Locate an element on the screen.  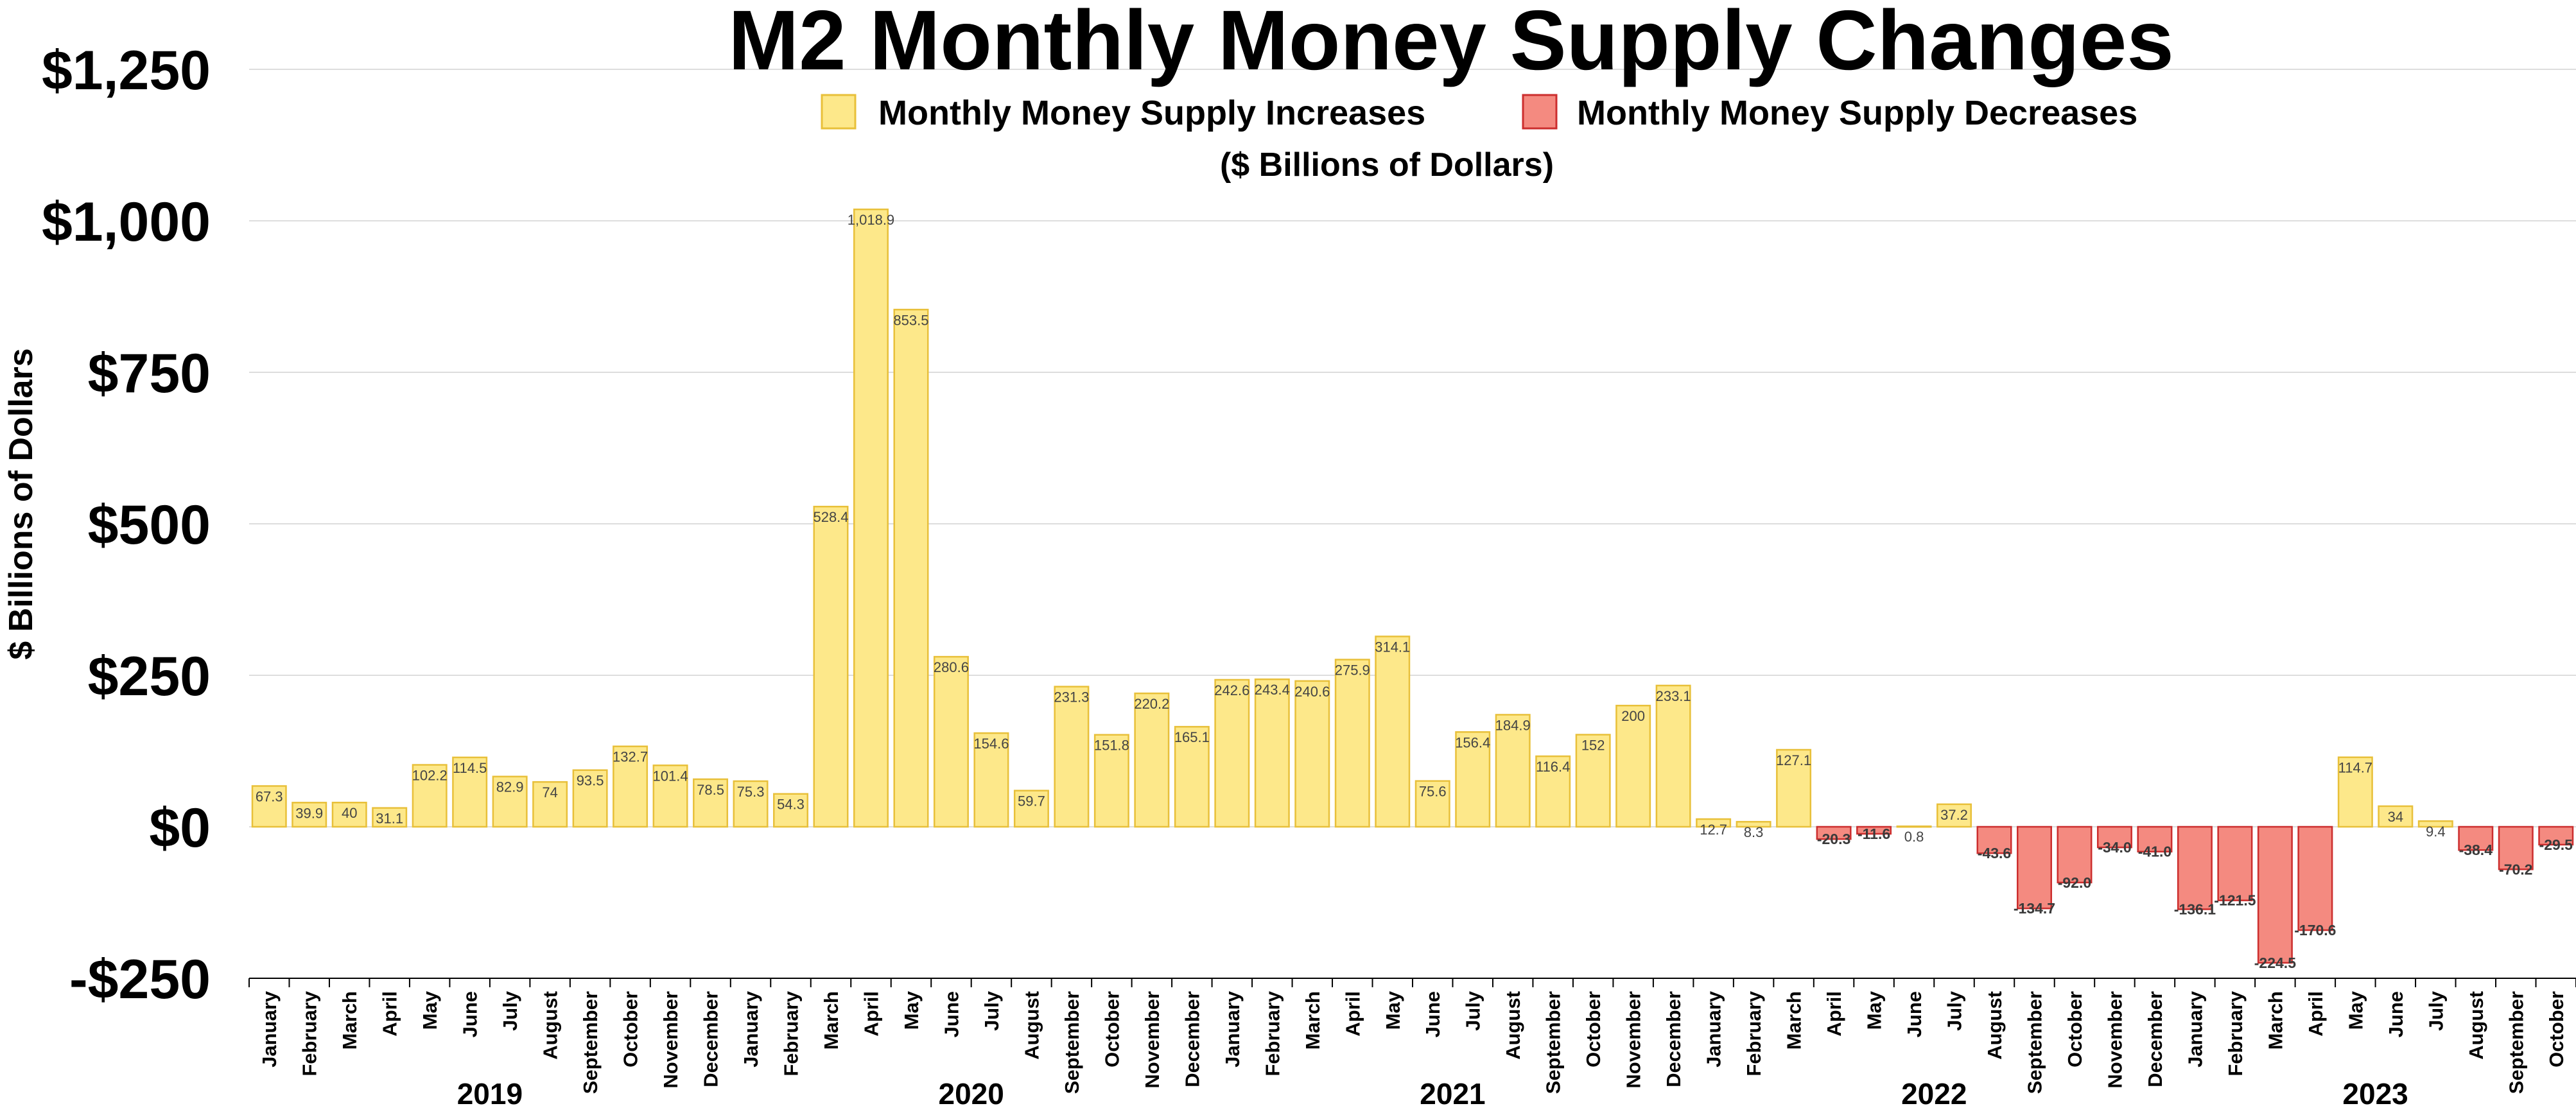
bar-value-label: -34.0 is located at coordinates (2114, 848).